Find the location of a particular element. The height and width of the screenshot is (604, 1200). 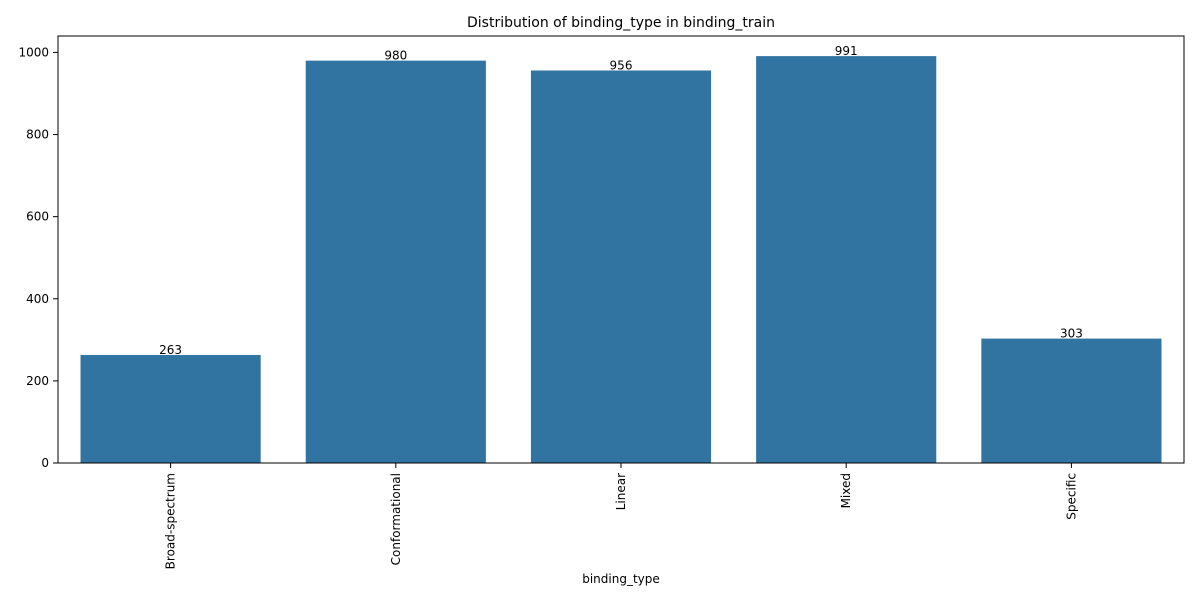

data-label: 980 is located at coordinates (395, 56).